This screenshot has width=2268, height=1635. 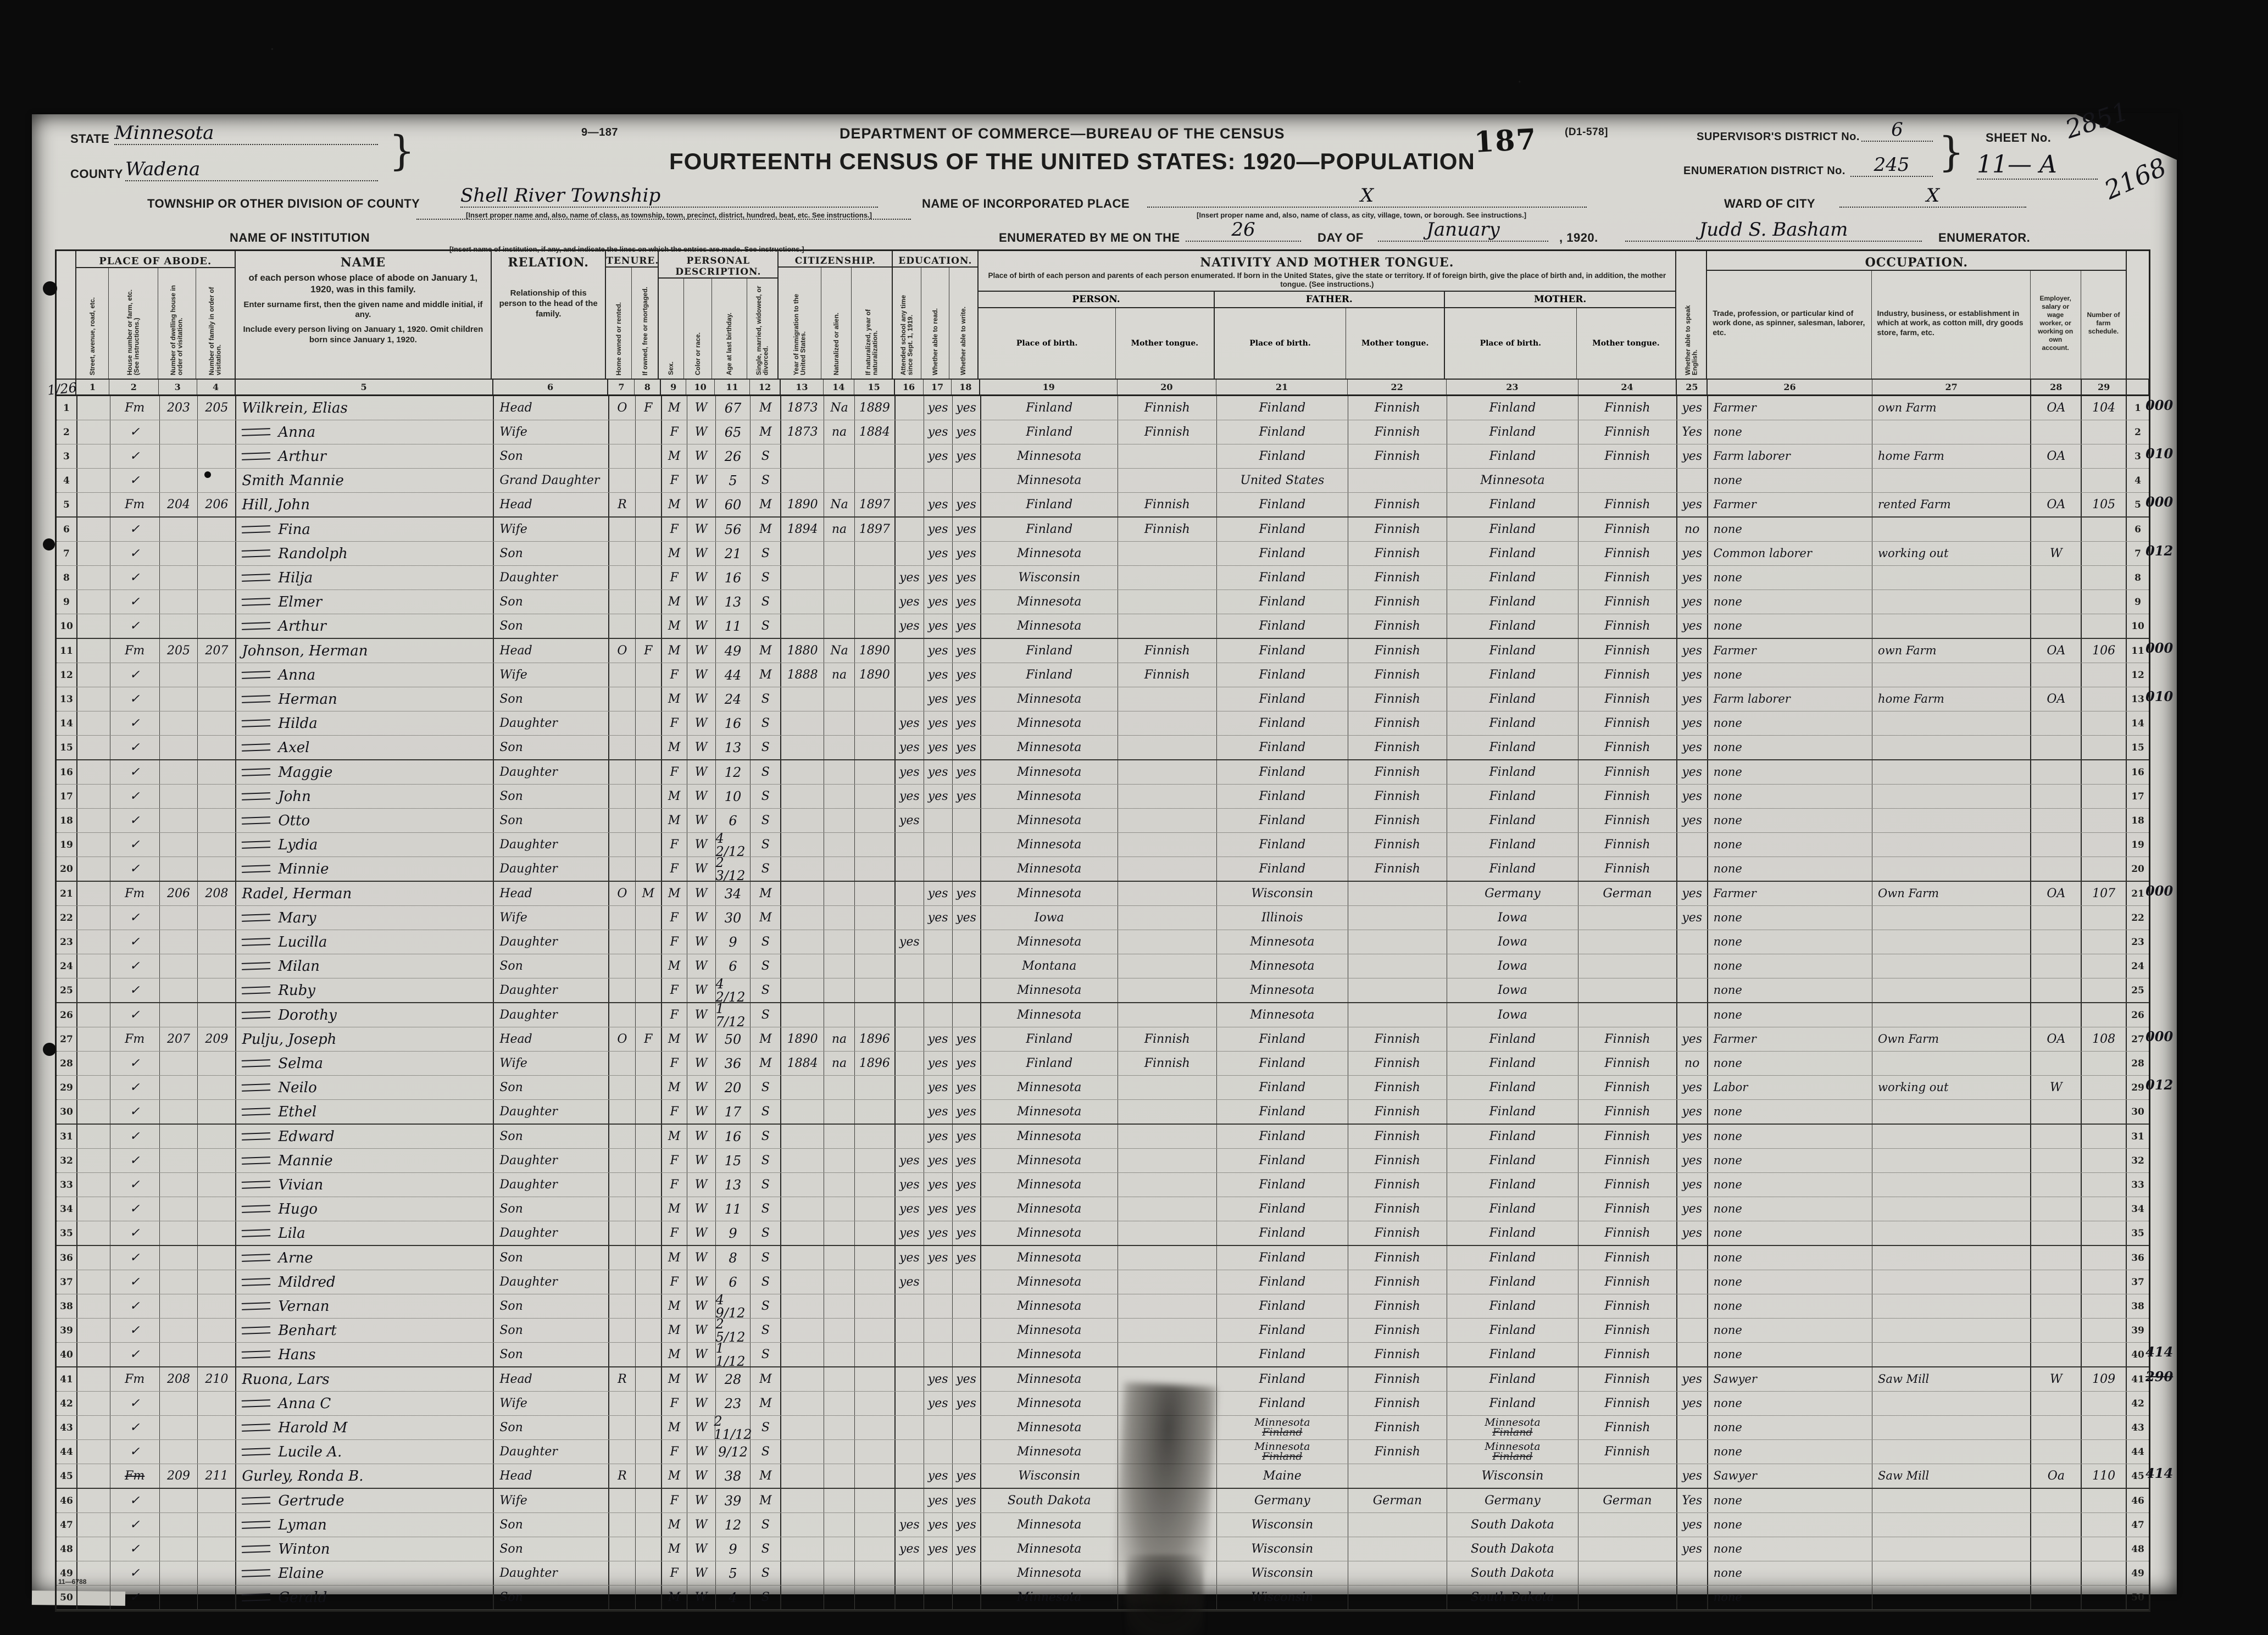 I want to click on torn-corner, so click(x=2126, y=136).